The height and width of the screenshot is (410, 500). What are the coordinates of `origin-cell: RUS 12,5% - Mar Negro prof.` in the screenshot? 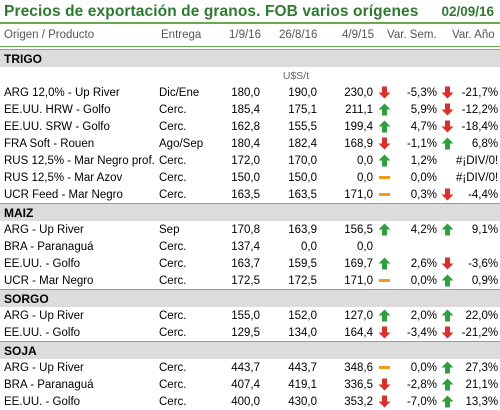 It's located at (78, 160).